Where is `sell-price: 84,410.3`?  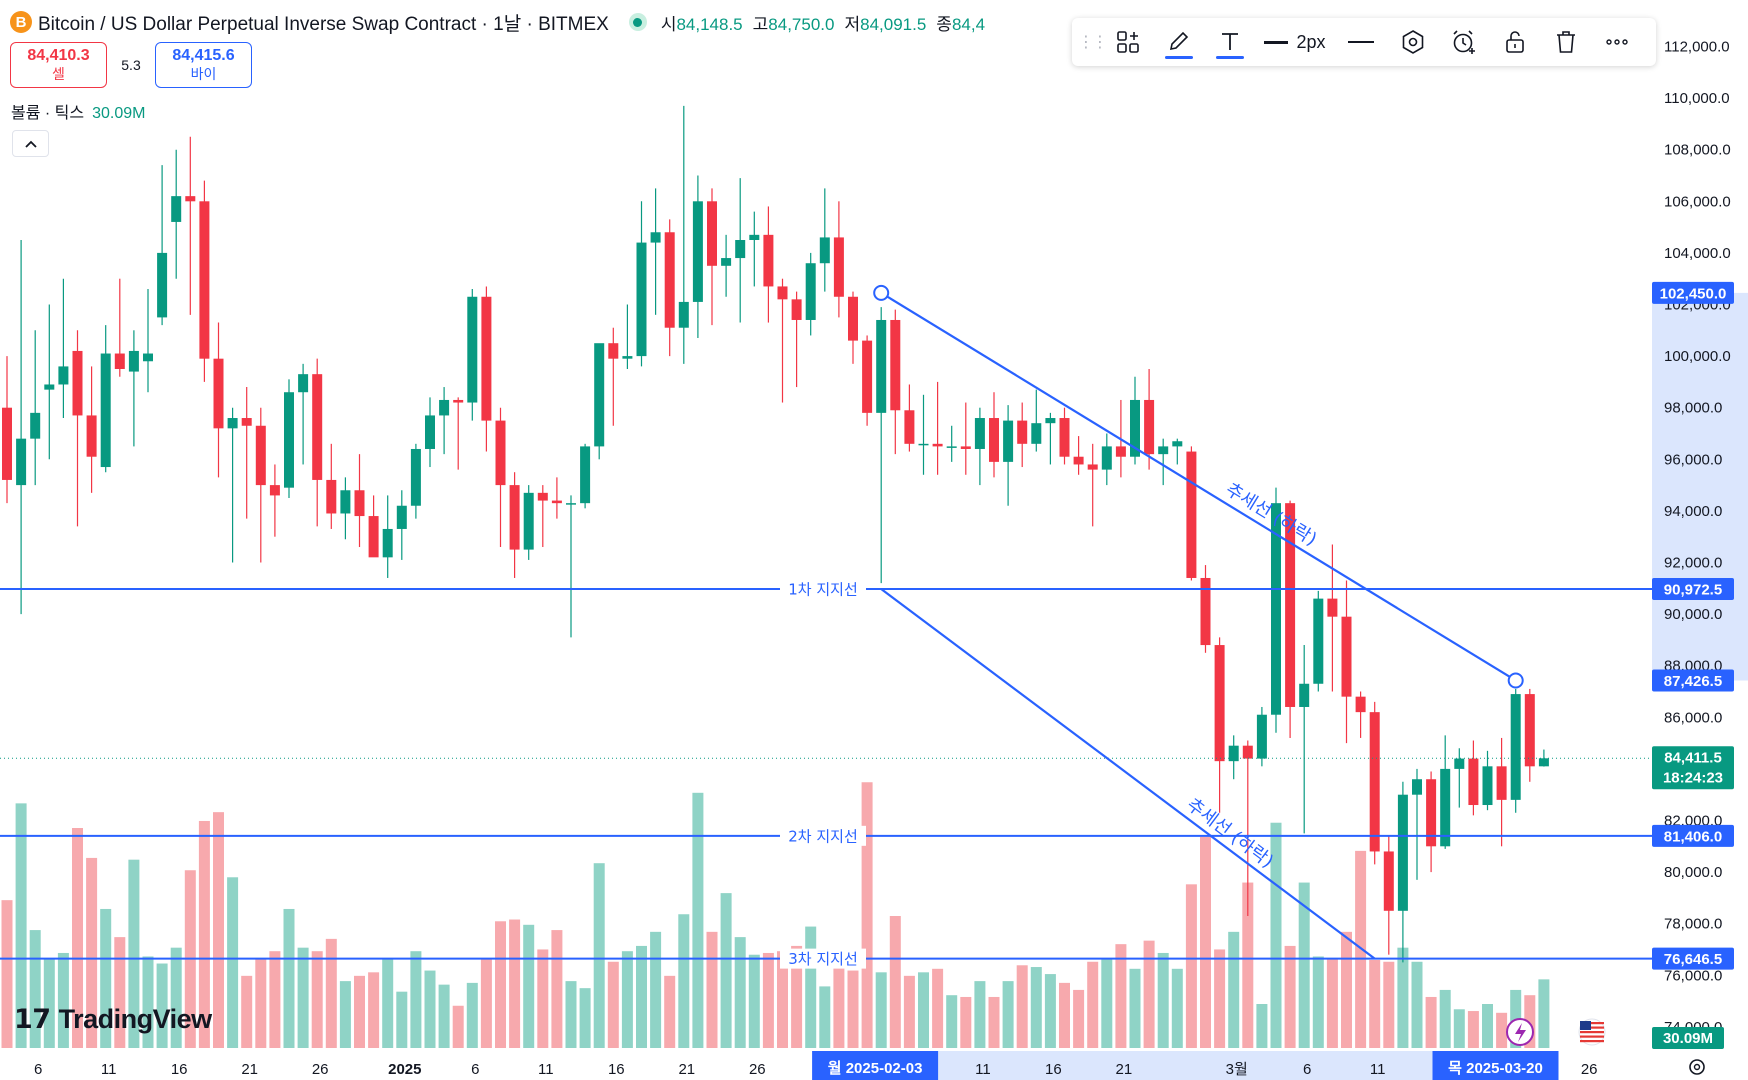
sell-price: 84,410.3 is located at coordinates (58, 55).